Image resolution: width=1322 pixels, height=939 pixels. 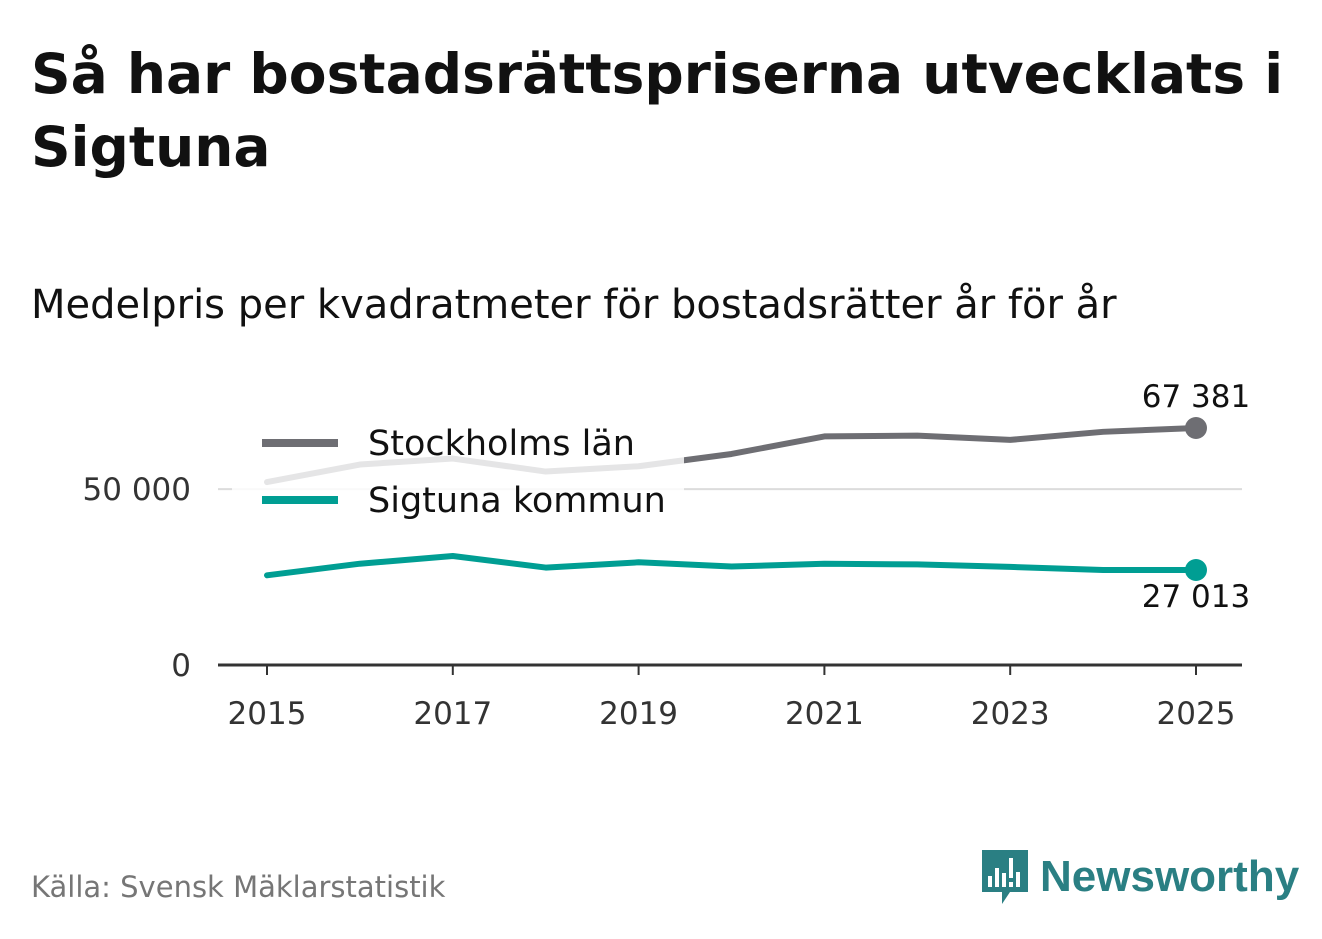 I want to click on x-tick-label: 2015, so click(x=267, y=714).